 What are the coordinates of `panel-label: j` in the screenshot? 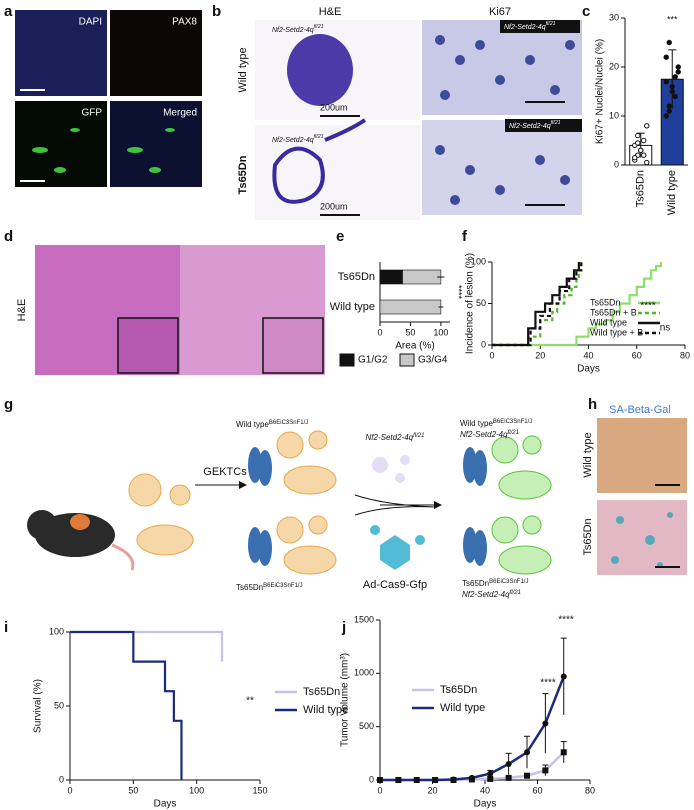 It's located at (343, 627).